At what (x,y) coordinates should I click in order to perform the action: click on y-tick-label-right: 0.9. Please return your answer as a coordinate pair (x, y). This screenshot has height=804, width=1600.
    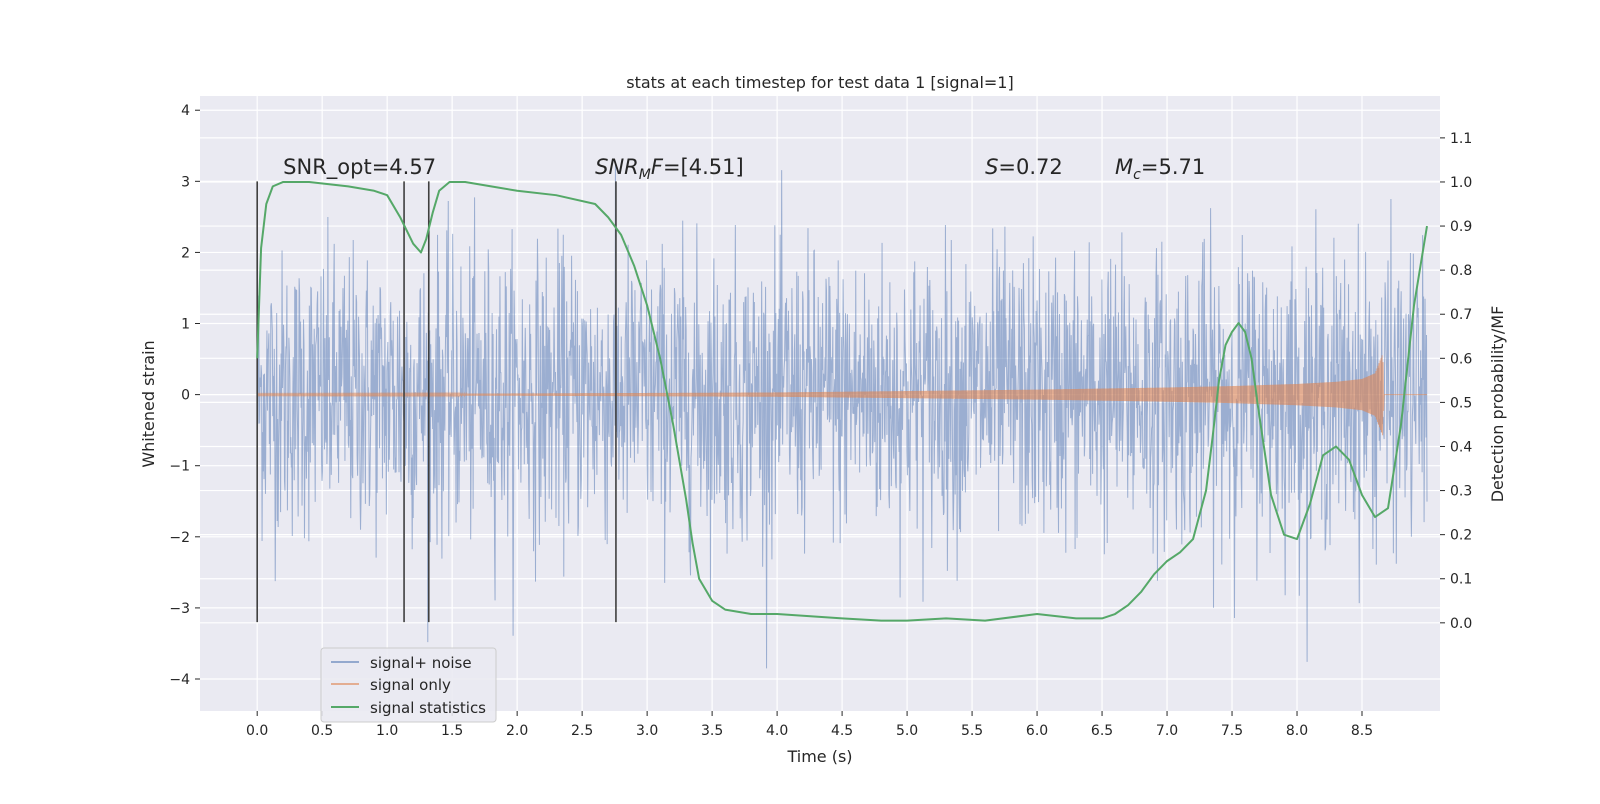
    Looking at the image, I should click on (1461, 227).